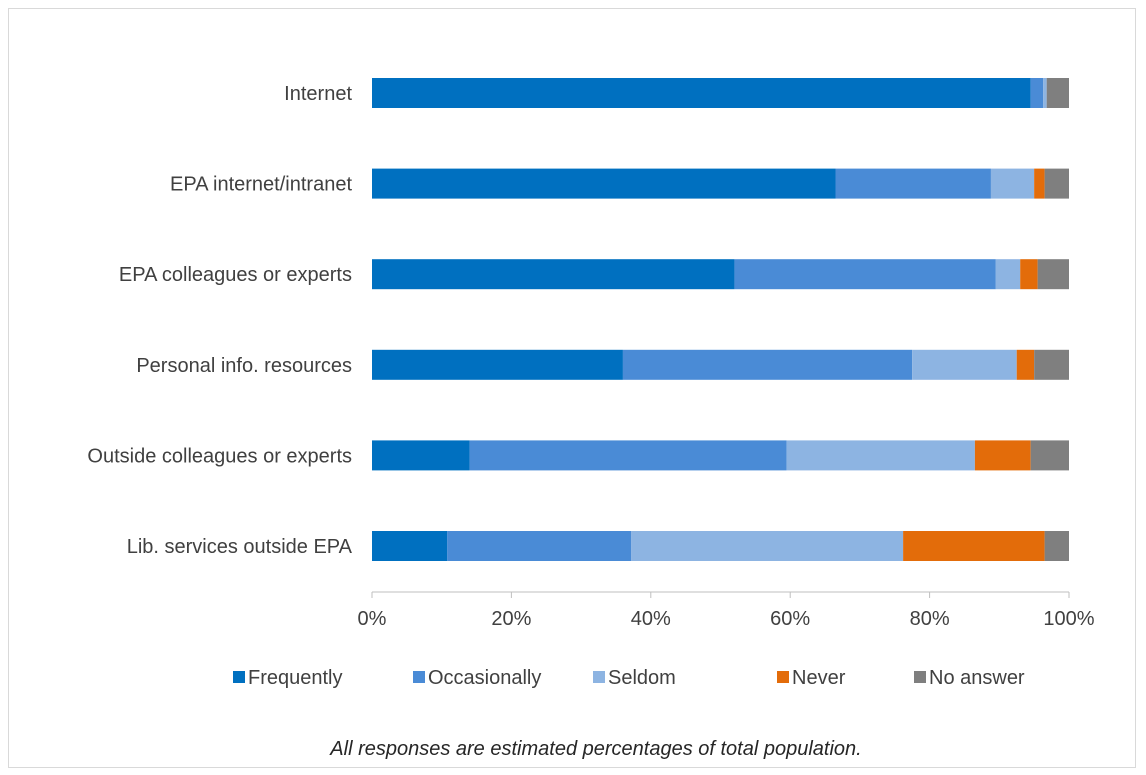  I want to click on category-label: EPA colleagues or experts, so click(235, 275).